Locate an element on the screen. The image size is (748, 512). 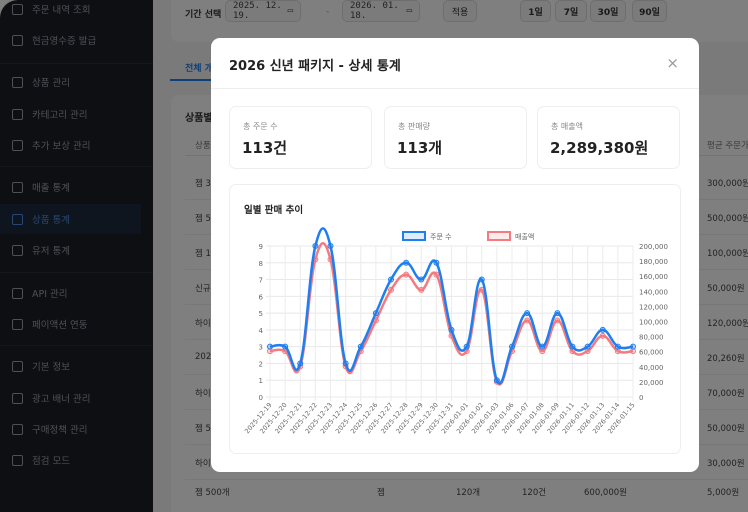
stat-card-revenue: 총 매출액 2,289,380원 is located at coordinates (608, 137).